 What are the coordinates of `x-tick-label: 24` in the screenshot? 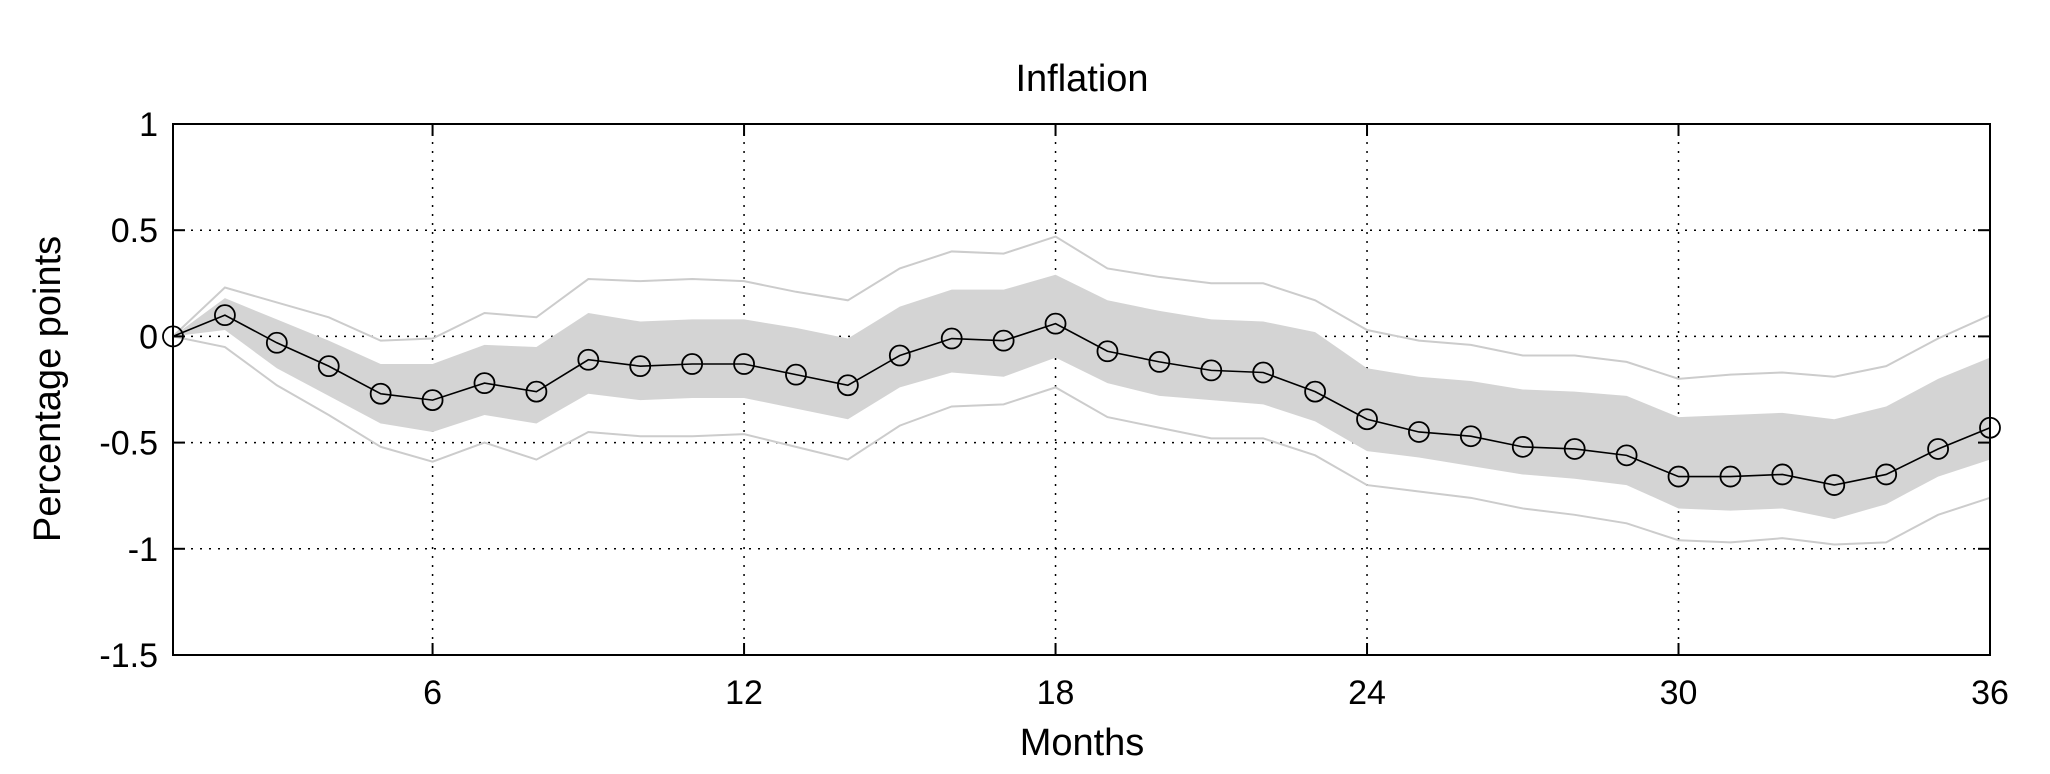 It's located at (1367, 693).